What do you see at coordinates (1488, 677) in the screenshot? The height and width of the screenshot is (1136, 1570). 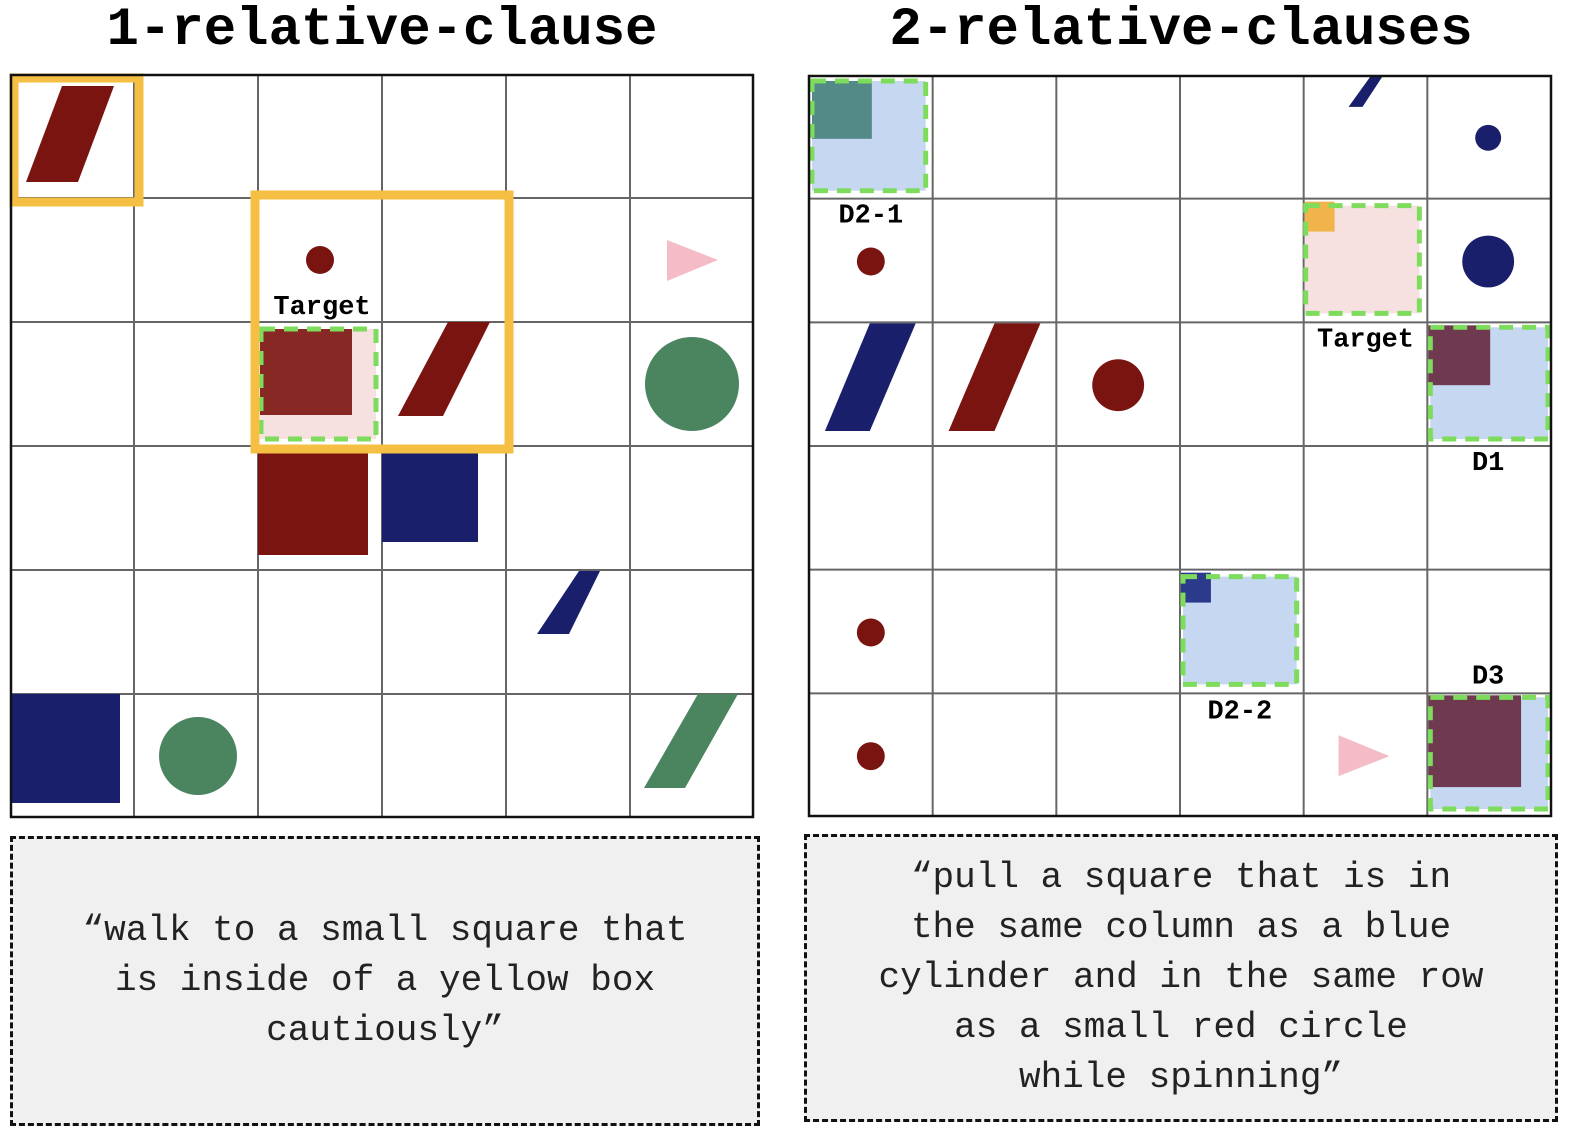 I see `d3-label: D3` at bounding box center [1488, 677].